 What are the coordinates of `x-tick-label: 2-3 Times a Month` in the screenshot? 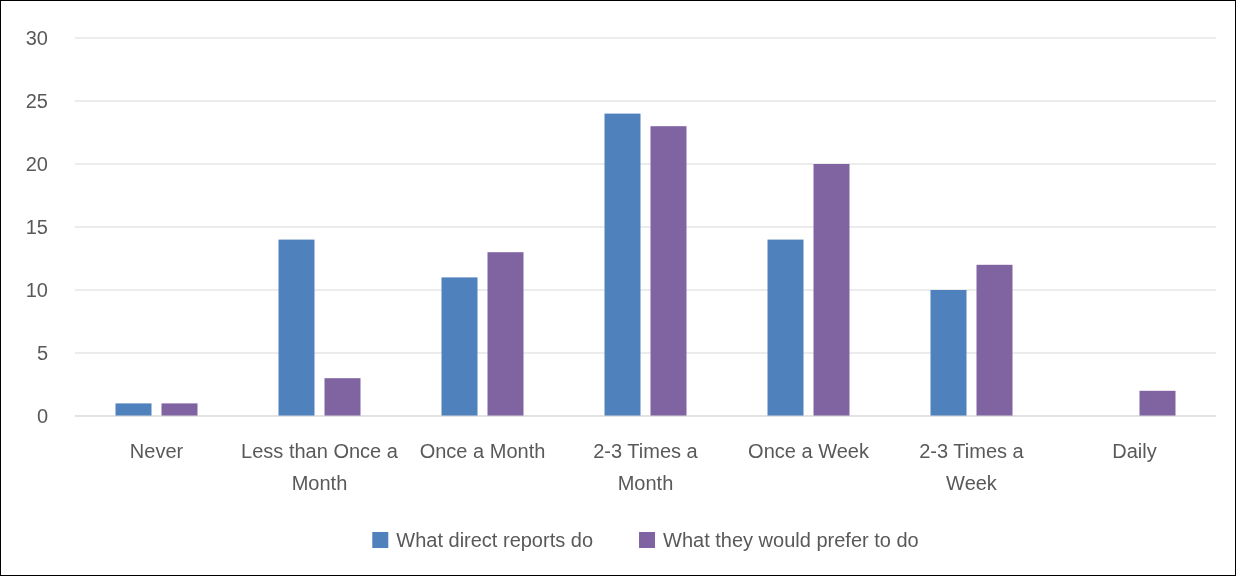 It's located at (646, 467).